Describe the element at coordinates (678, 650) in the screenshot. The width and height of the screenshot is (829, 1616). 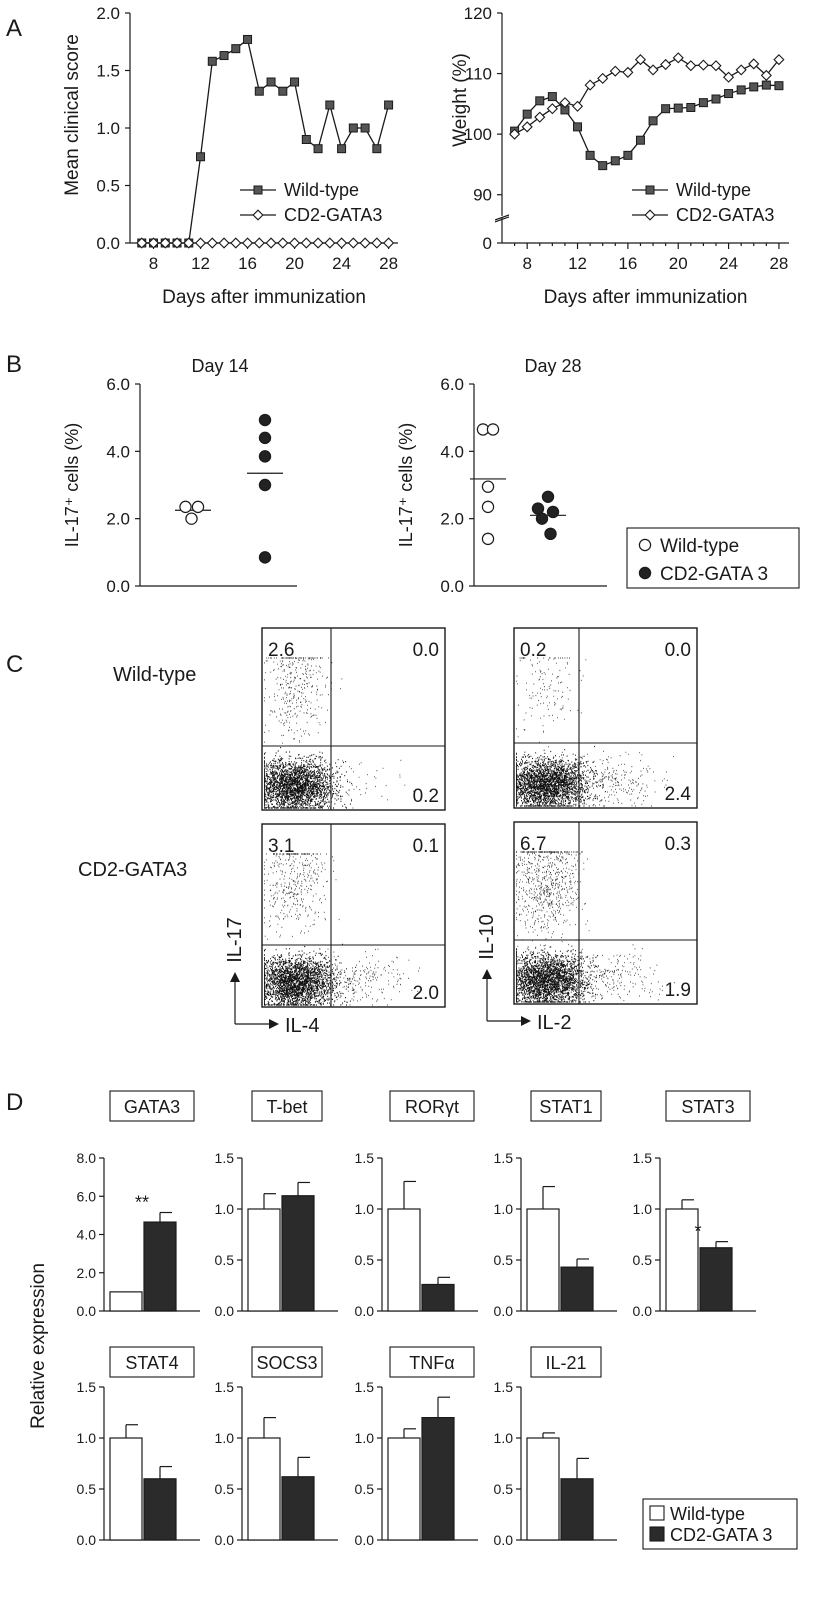
I see `quadrant-value-ur: 0.0` at that location.